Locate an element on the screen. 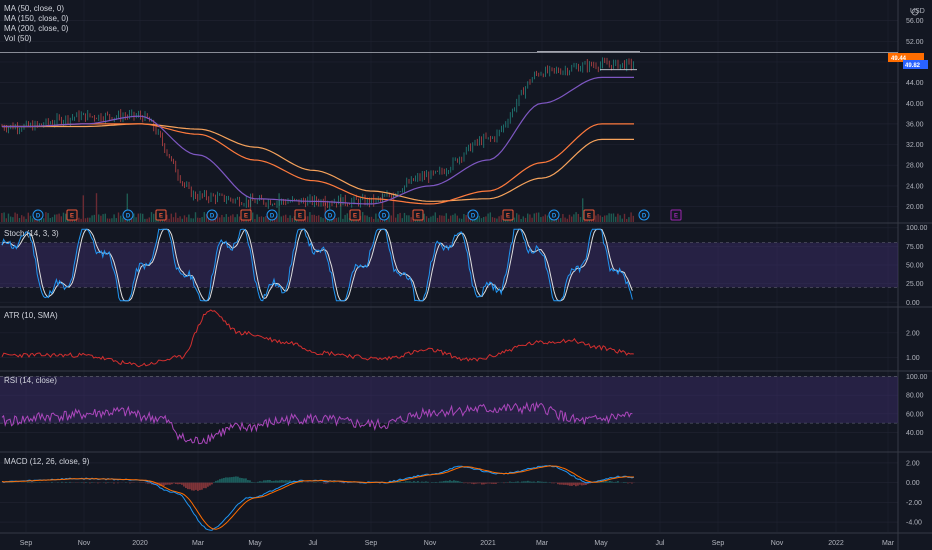  price-axis-tick: 52.00 is located at coordinates (915, 42).